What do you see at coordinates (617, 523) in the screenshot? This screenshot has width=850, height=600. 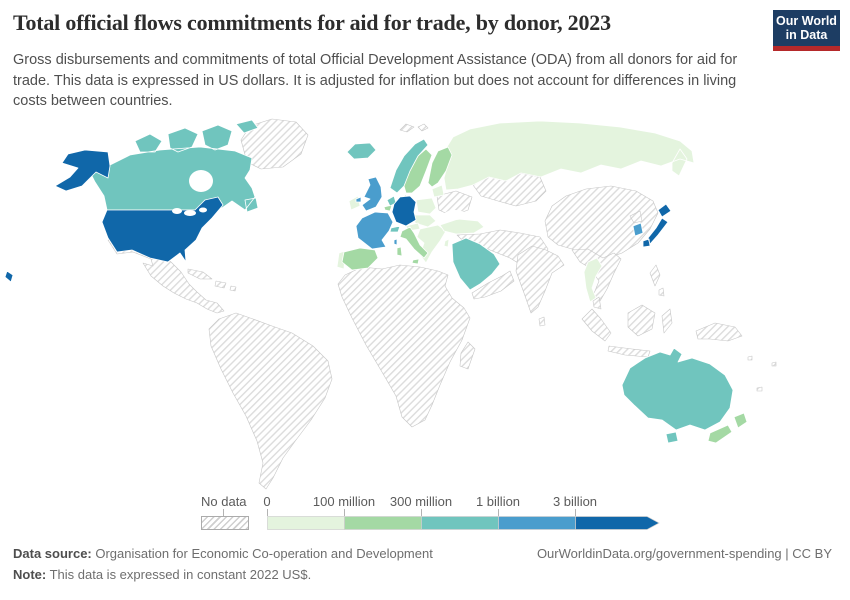 I see `legend-segment-3b-plus` at bounding box center [617, 523].